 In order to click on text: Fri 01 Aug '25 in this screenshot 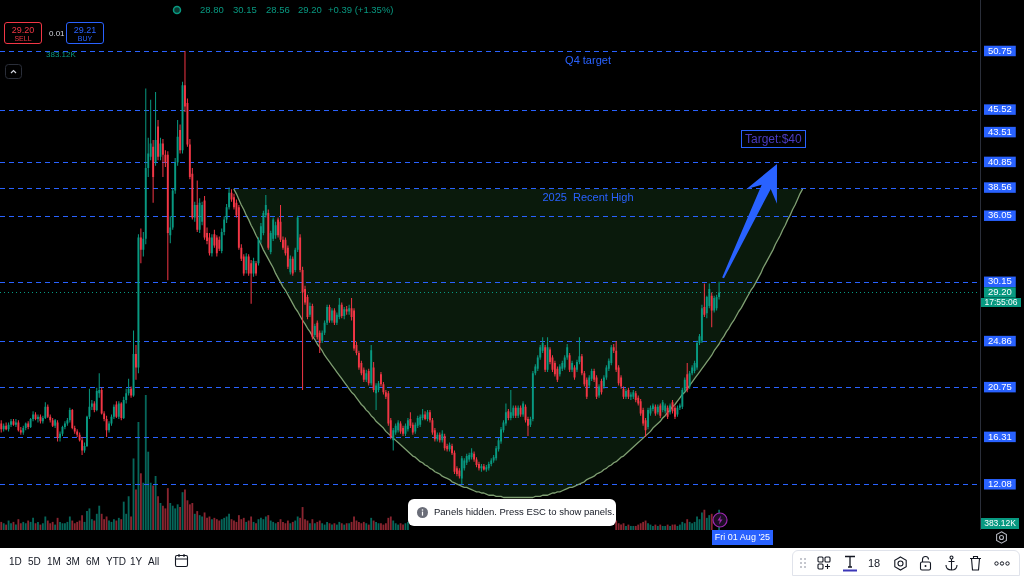, I will do `click(742, 537)`.